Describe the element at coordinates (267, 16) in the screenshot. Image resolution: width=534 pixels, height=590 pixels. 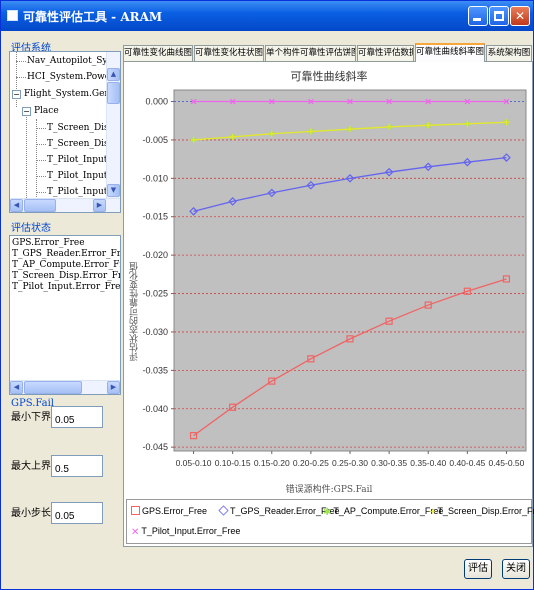
I see `title-bar: 可靠性评估工具 - ARAM ✕` at that location.